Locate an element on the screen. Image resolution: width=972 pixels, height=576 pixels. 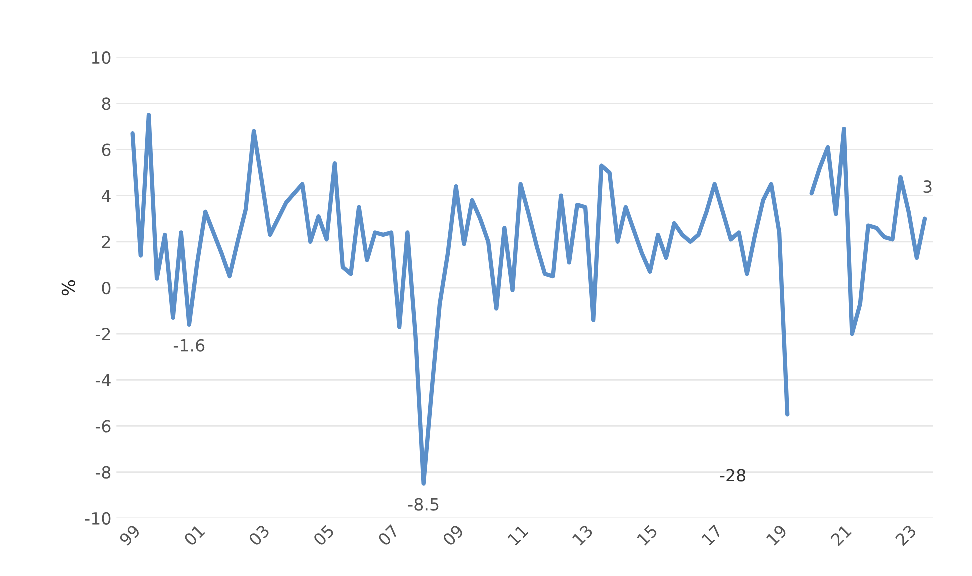
y-tick-label: 10 is located at coordinates (101, 58).